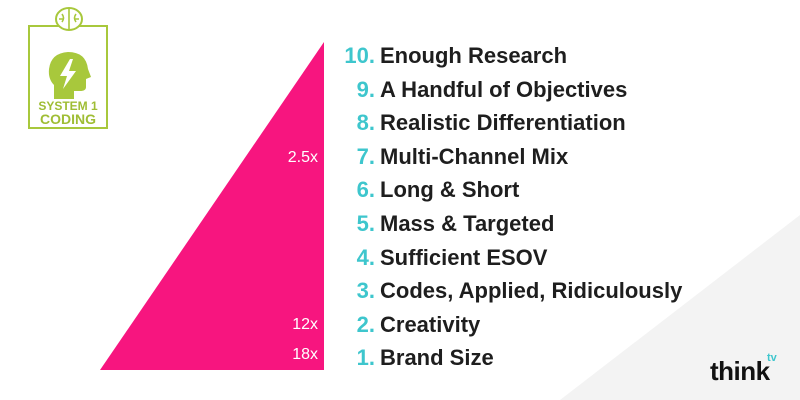  I want to click on system1-coding-logo: SYSTEM 1 CODING, so click(70, 68).